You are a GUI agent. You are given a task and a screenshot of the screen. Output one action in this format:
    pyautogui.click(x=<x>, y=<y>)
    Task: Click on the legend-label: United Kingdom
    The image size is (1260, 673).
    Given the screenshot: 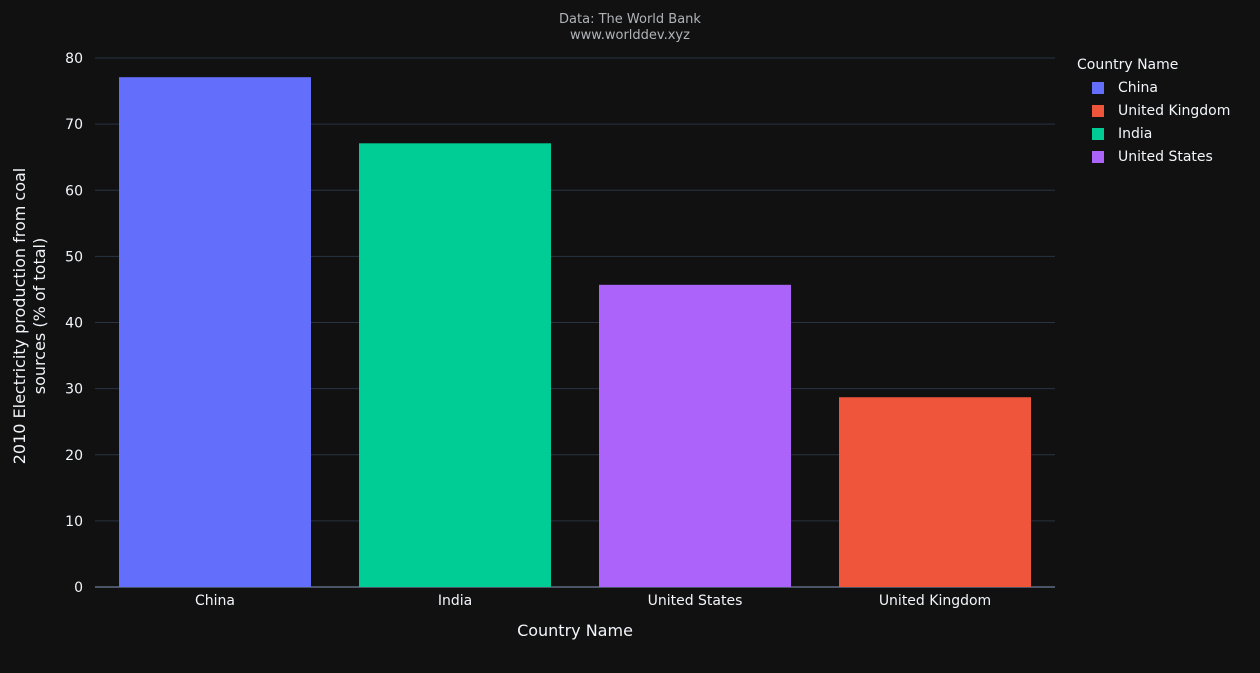 What is the action you would take?
    pyautogui.click(x=1174, y=110)
    